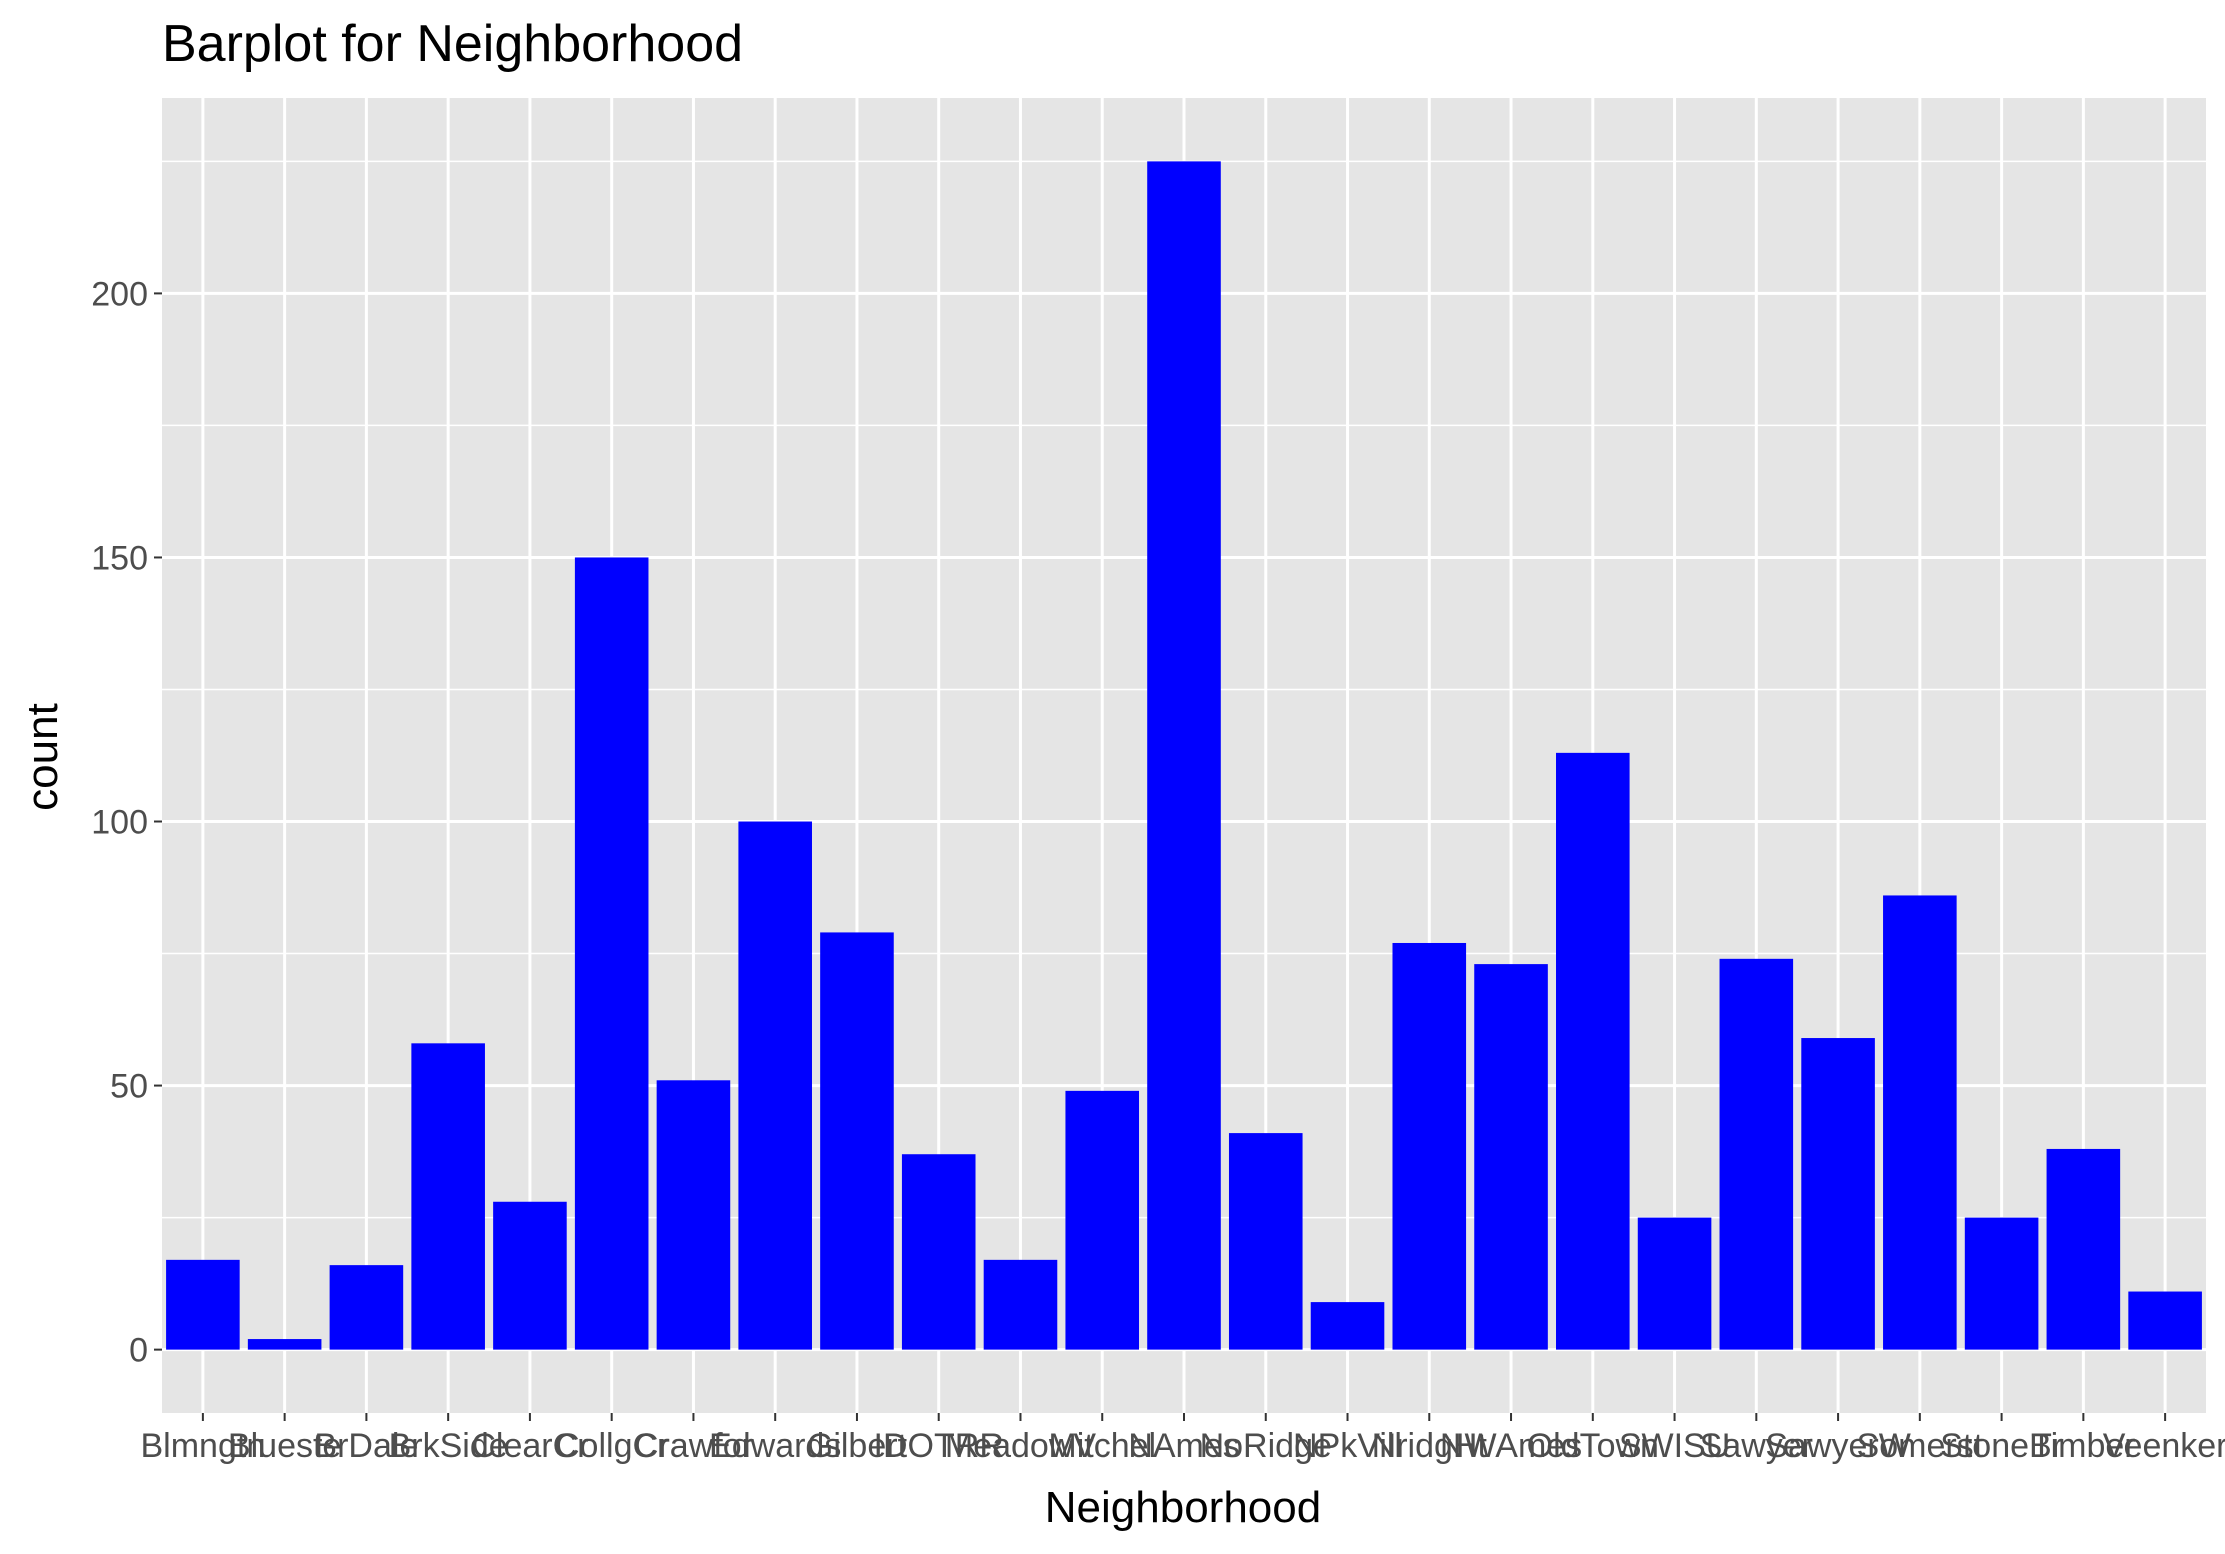  What do you see at coordinates (939, 1446) in the screenshot?
I see `x-tick-label: IDOTRR` at bounding box center [939, 1446].